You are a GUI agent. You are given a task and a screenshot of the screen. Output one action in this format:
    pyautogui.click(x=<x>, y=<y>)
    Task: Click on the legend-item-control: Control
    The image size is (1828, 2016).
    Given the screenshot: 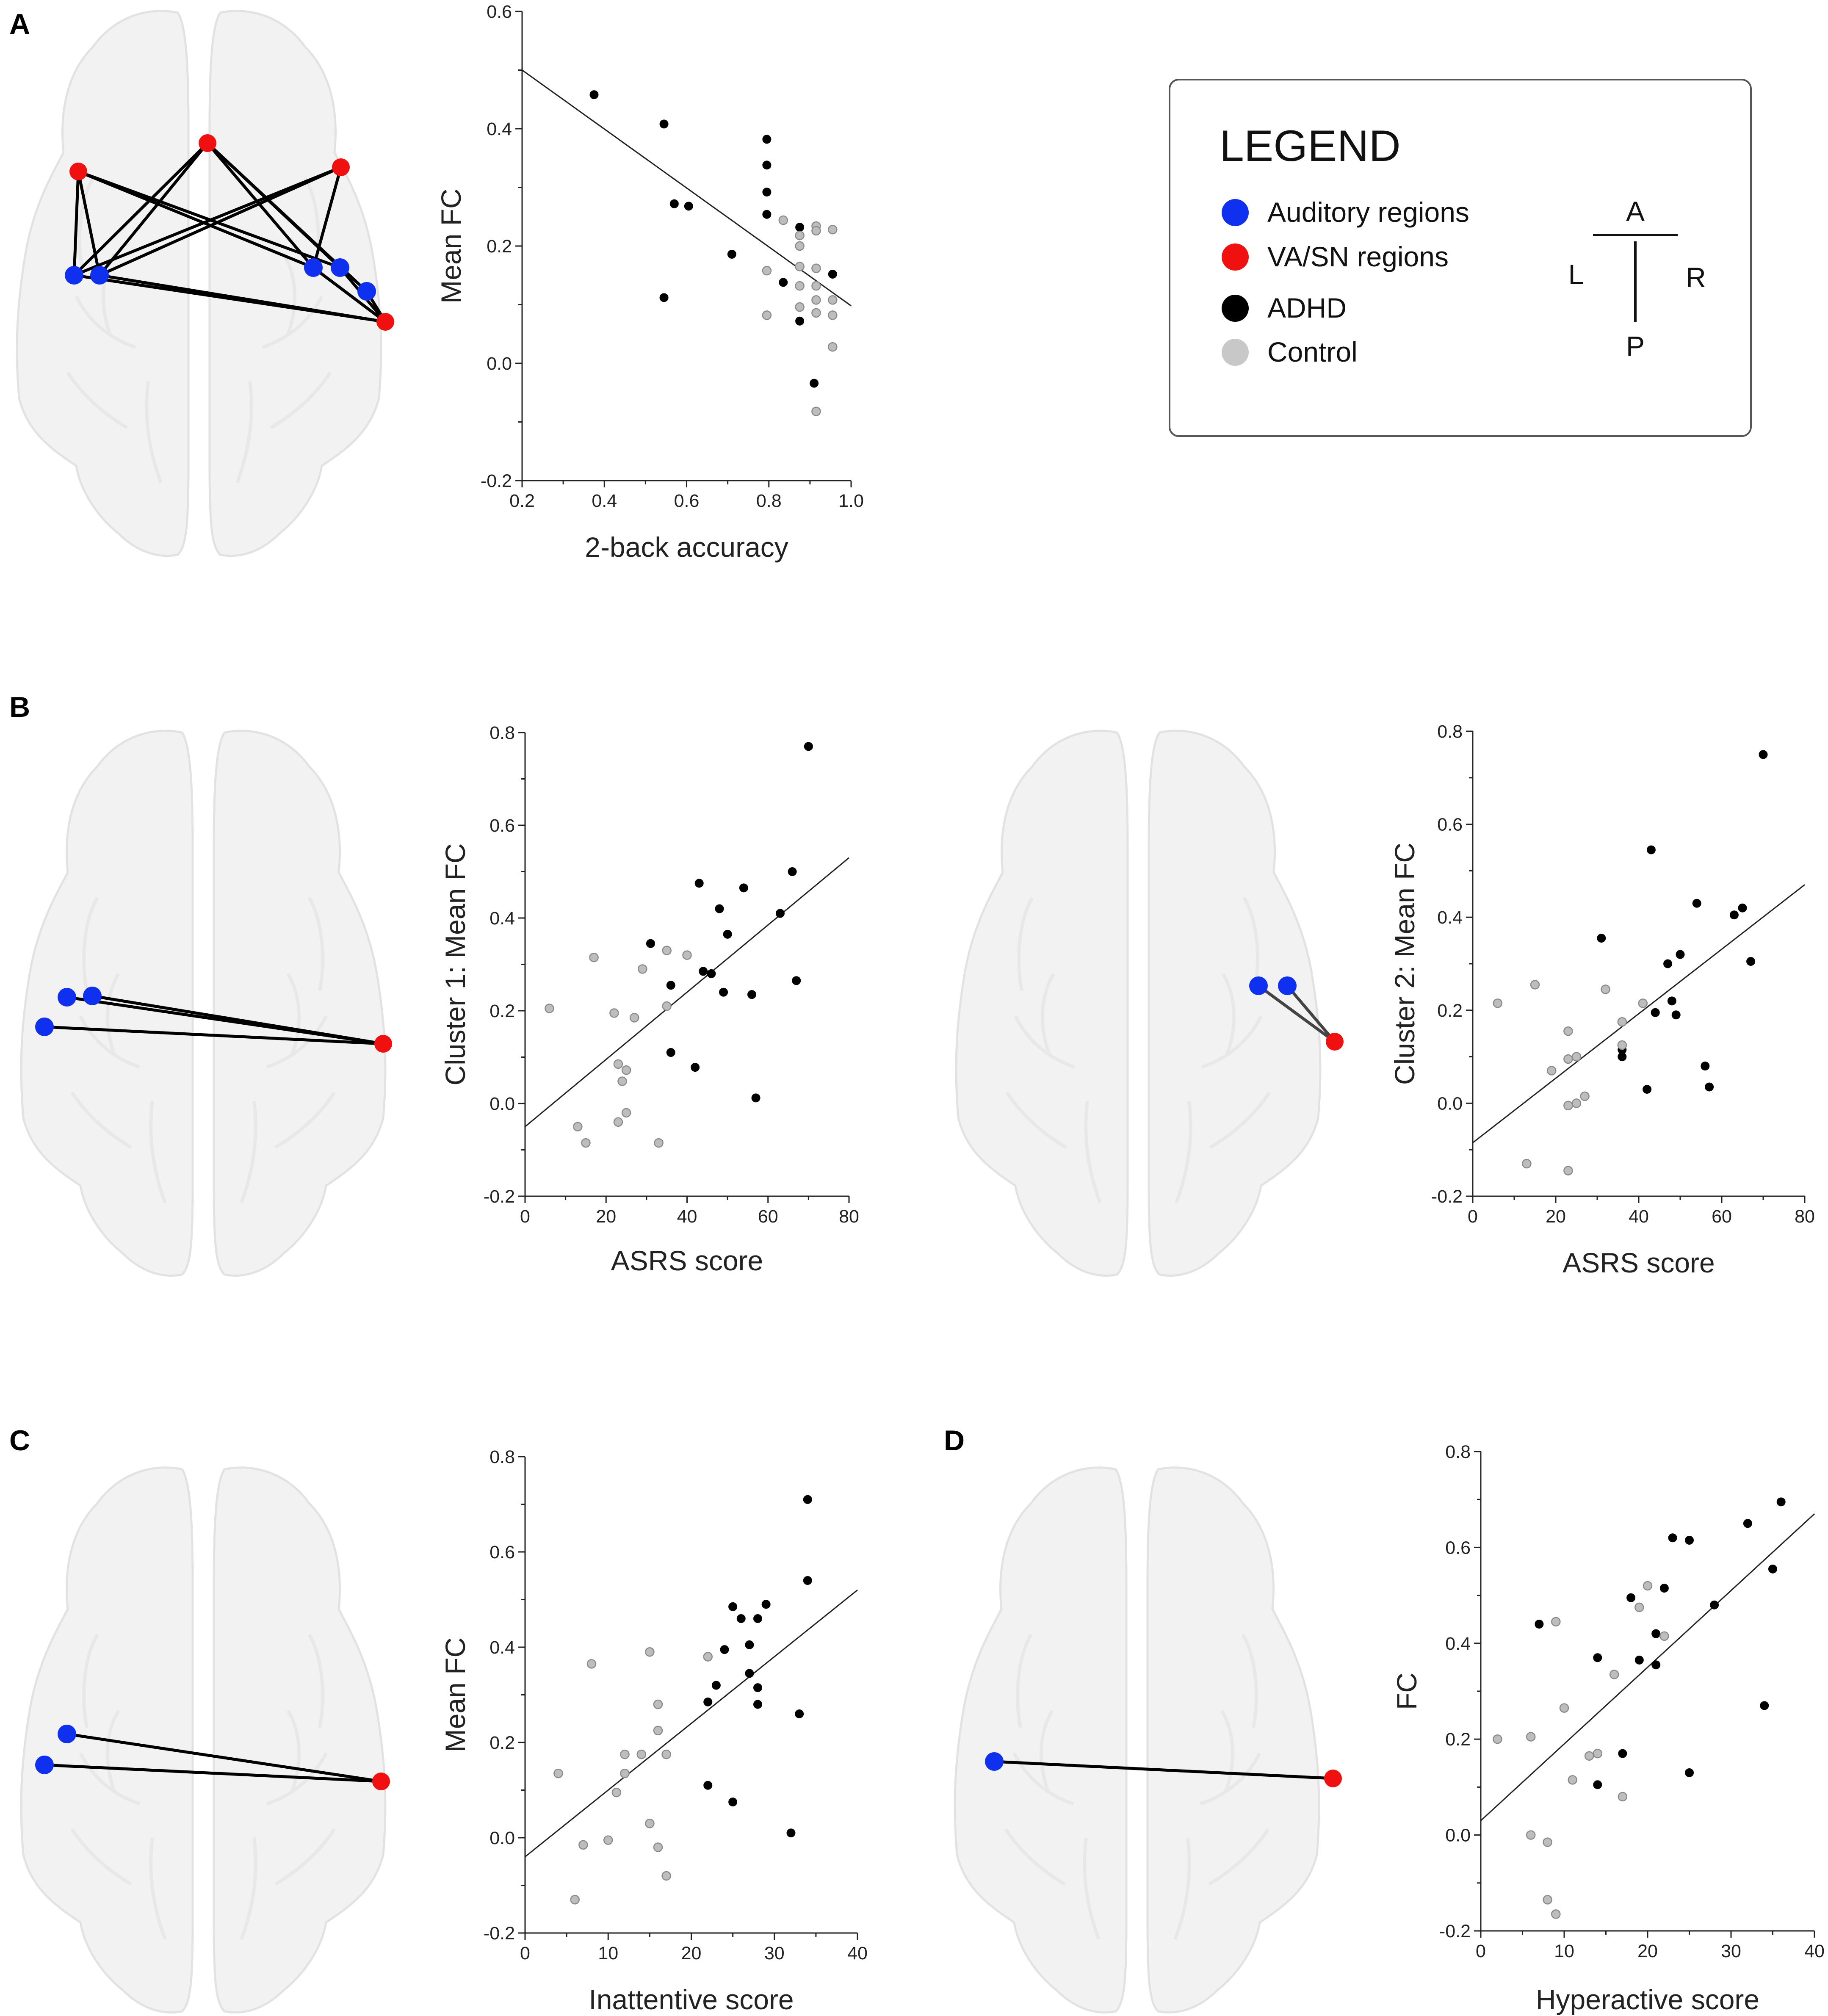 What is the action you would take?
    pyautogui.click(x=1290, y=352)
    